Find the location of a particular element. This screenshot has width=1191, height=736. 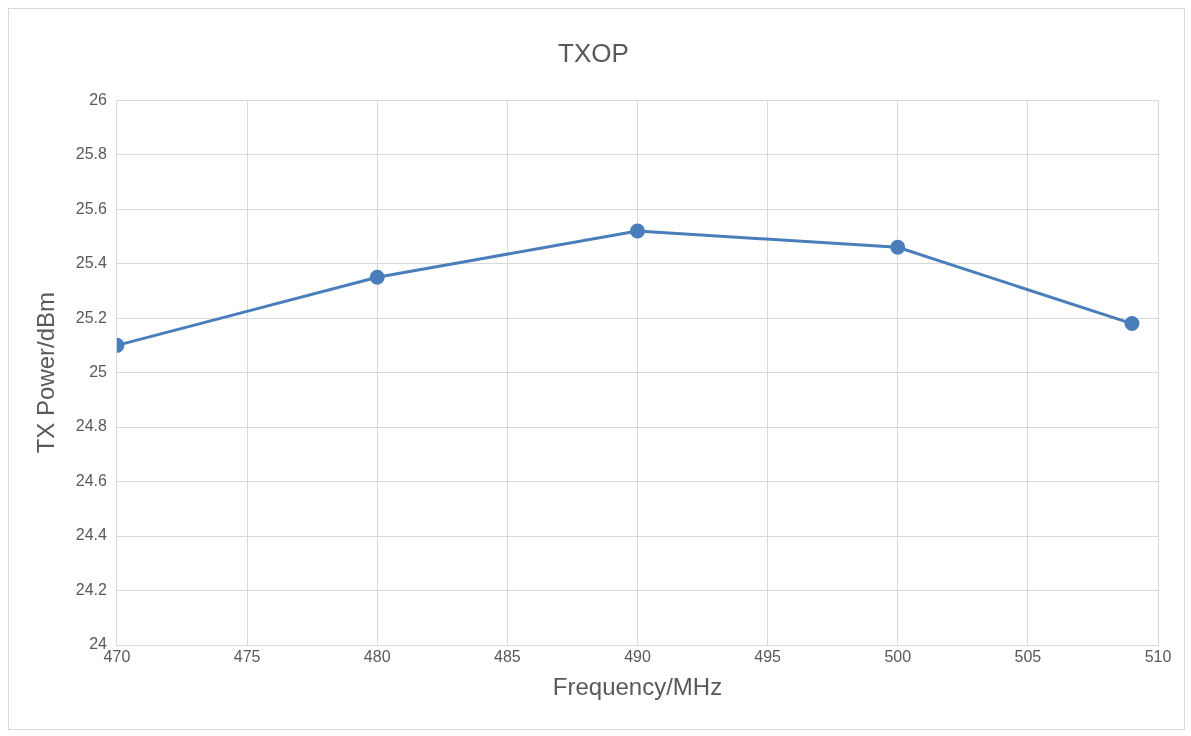

x-tick-label: 480 is located at coordinates (377, 657).